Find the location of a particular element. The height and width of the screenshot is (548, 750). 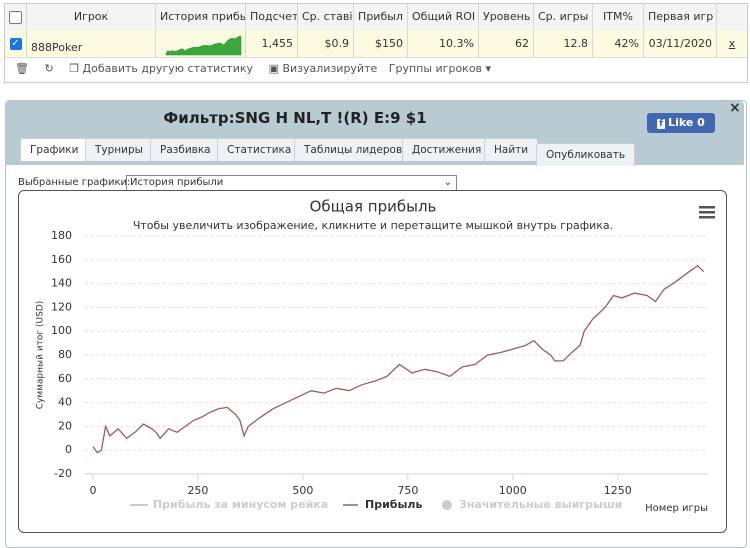

sparkline-cell is located at coordinates (201, 44).